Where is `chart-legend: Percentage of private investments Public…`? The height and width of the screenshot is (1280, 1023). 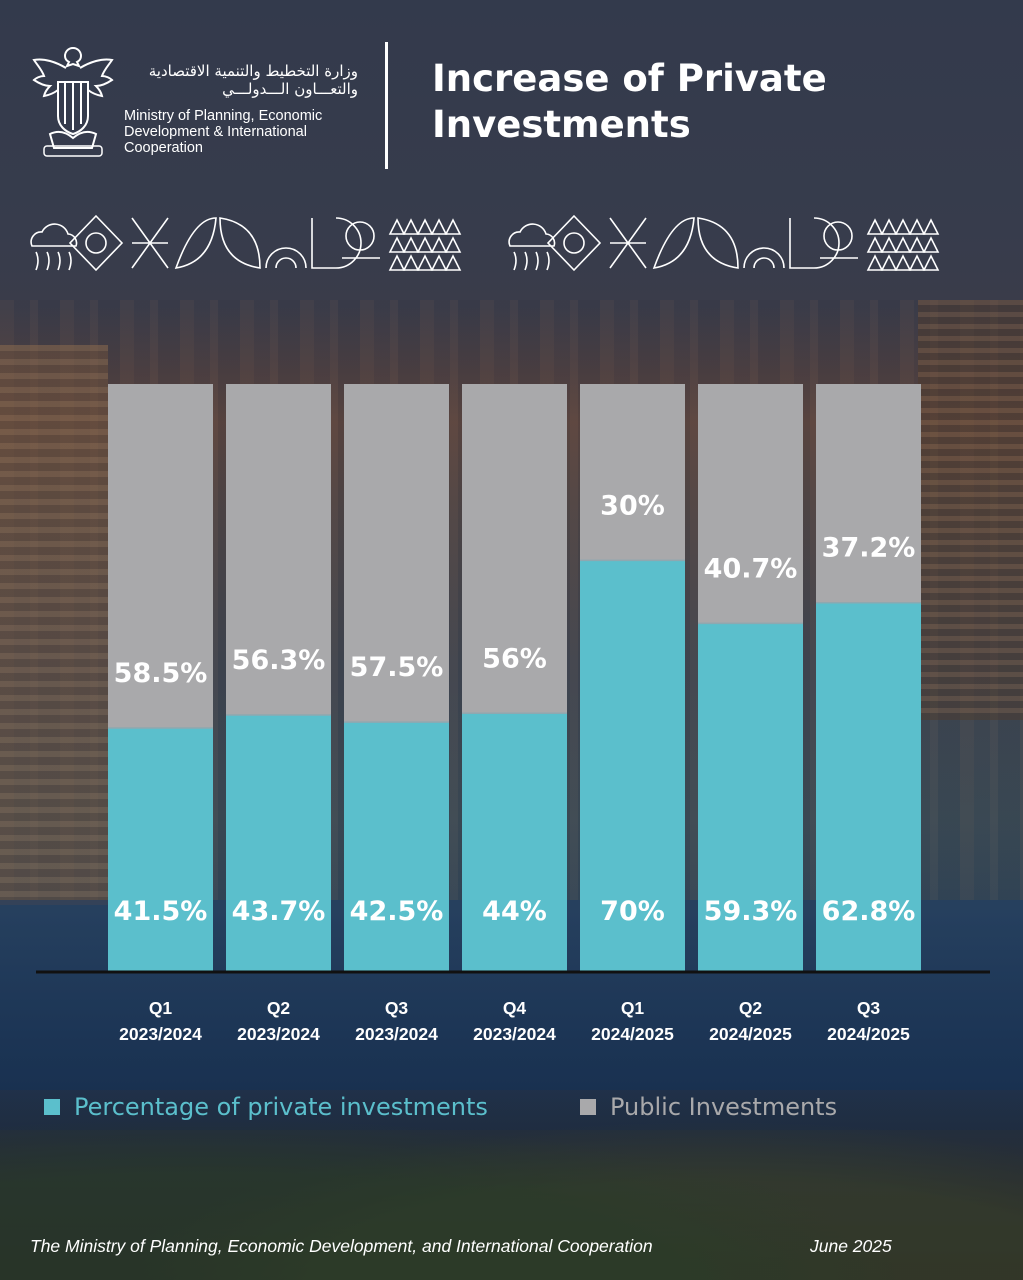 chart-legend: Percentage of private investments Public… is located at coordinates (494, 1107).